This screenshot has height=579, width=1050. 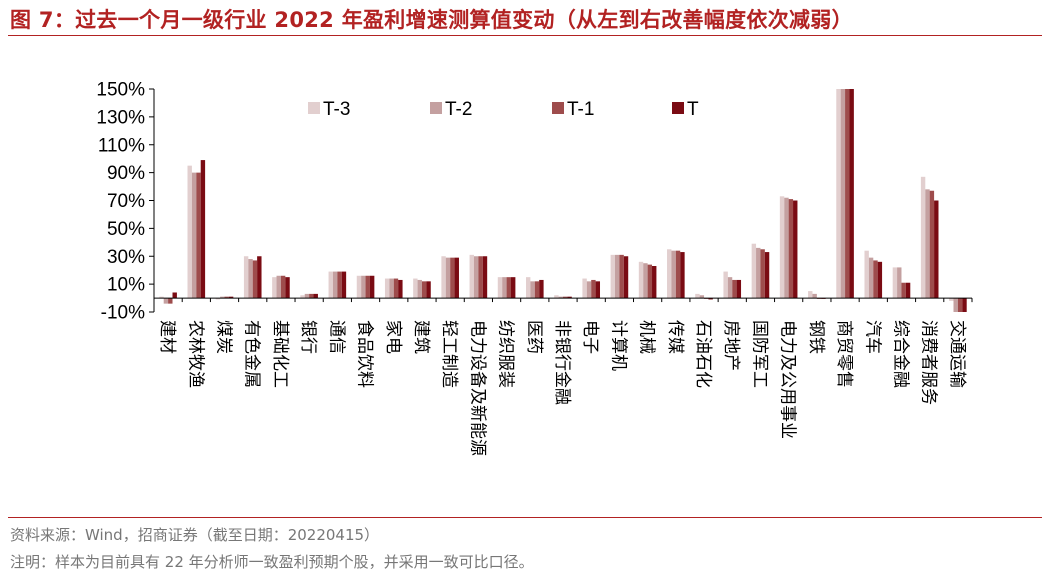 I want to click on category-label: 综合金融, so click(x=900, y=354).